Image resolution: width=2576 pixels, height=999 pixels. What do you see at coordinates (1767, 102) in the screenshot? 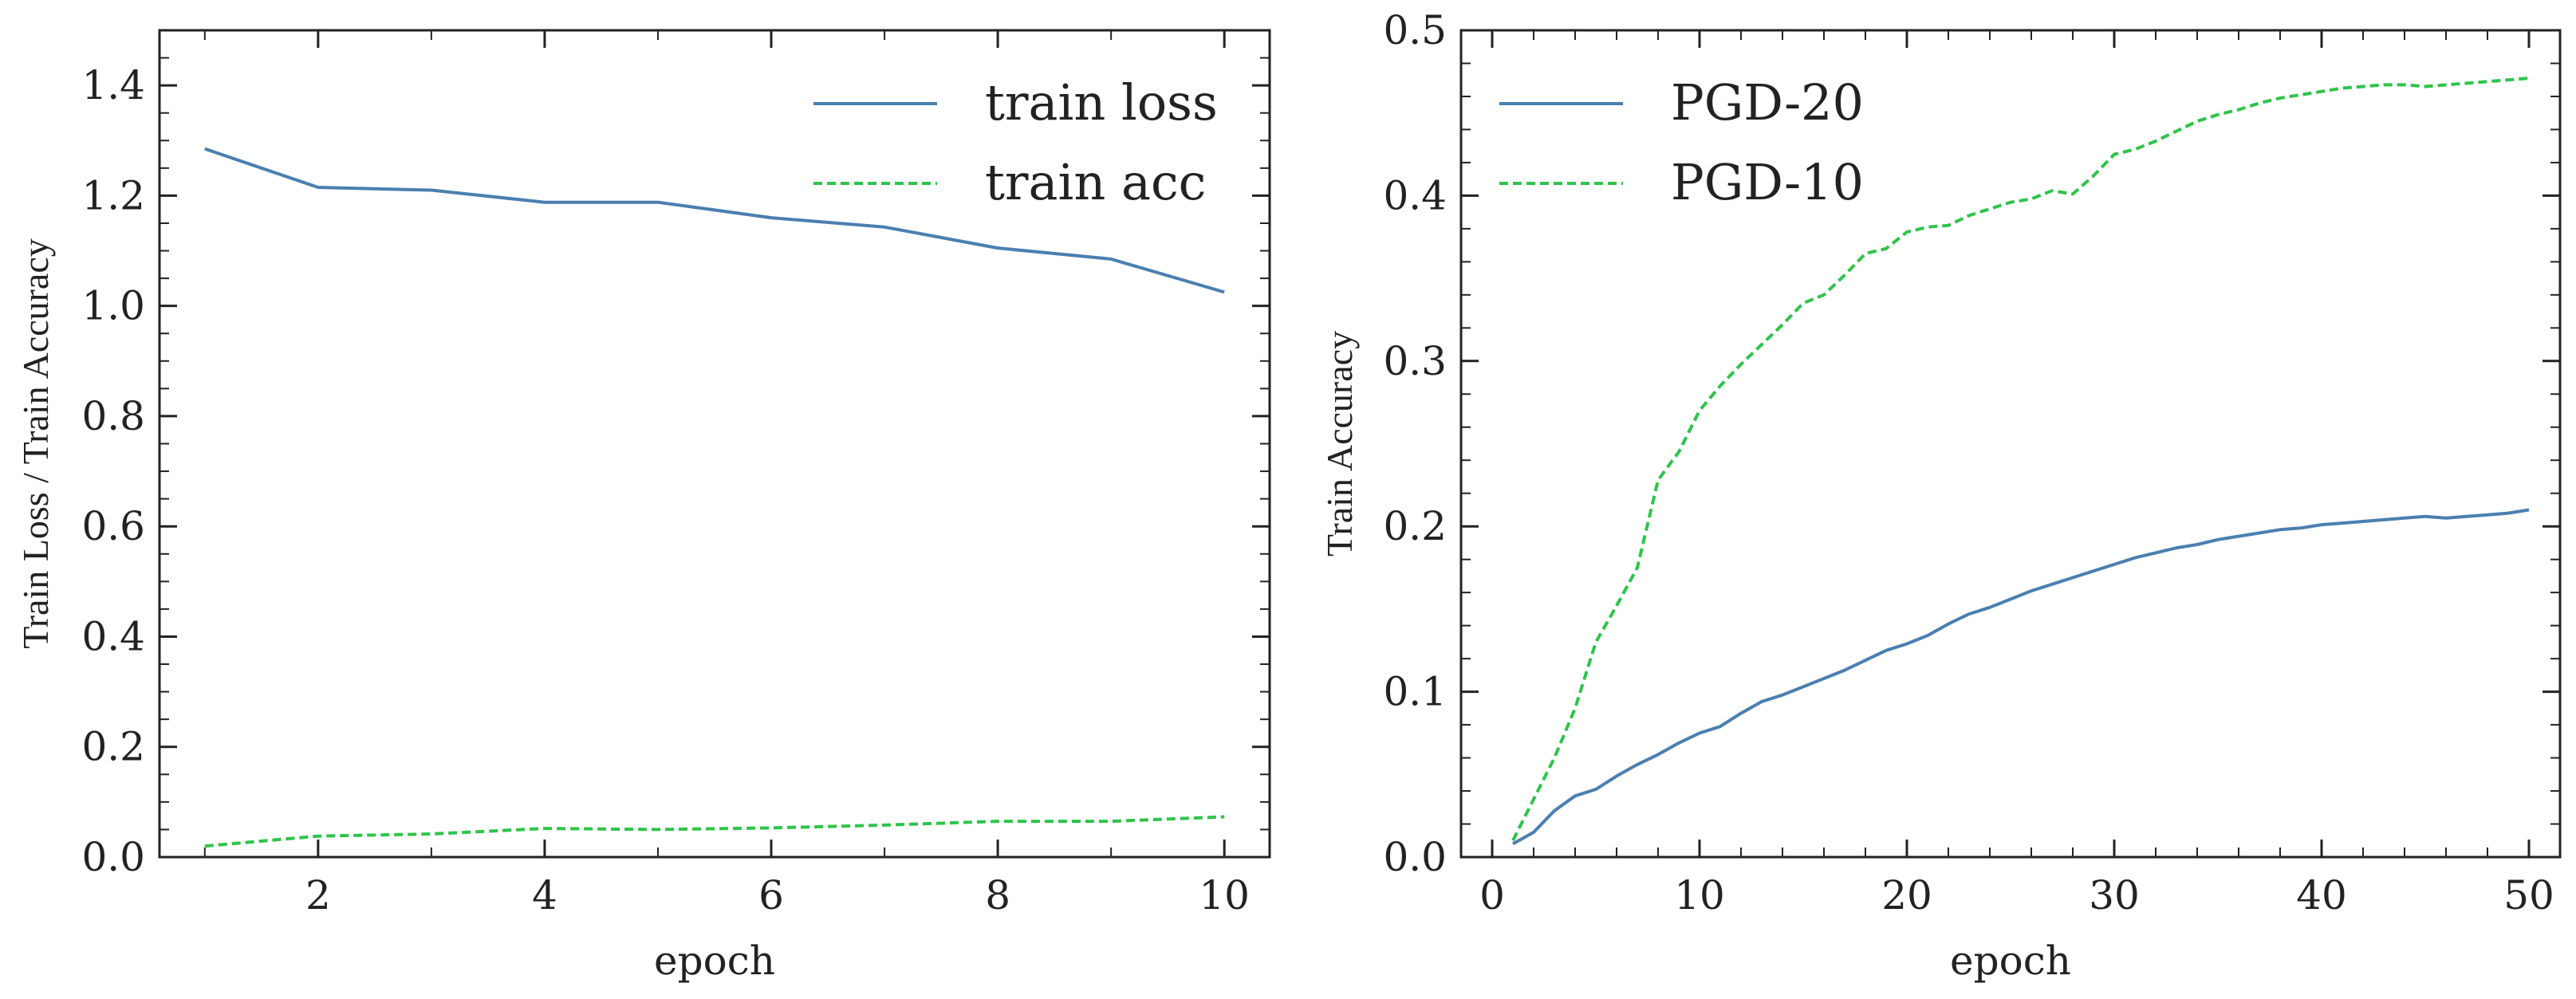
I see `legend-label: PGD-20` at bounding box center [1767, 102].